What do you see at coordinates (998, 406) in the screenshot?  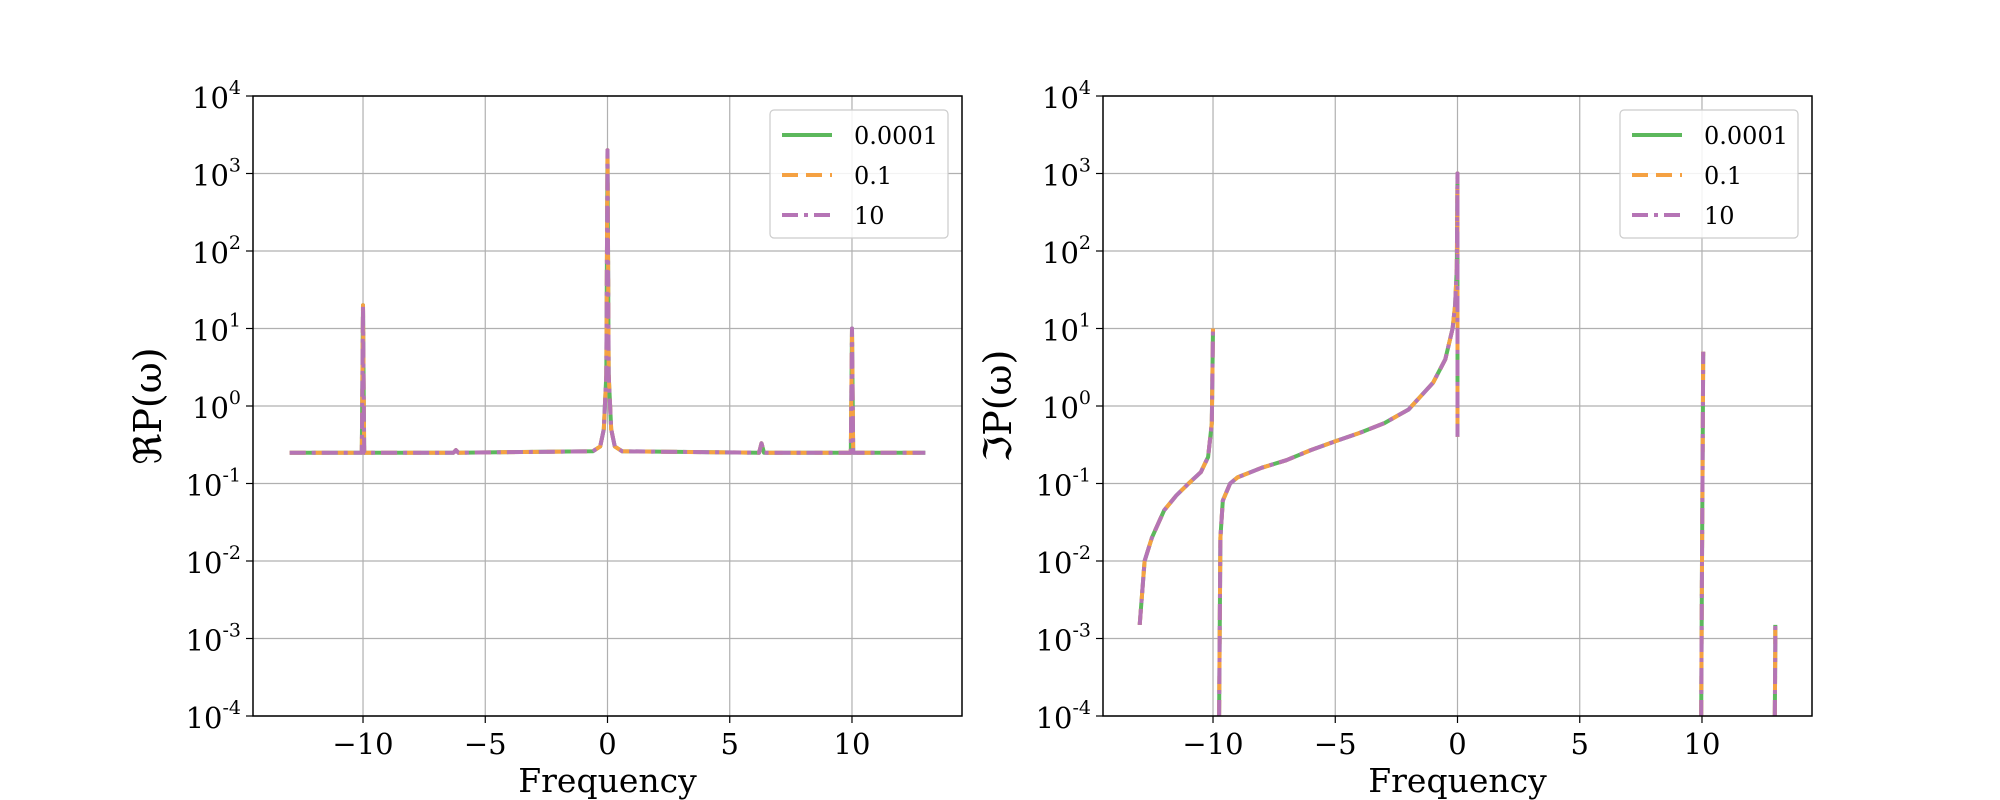 I see `y-axis-label: ℑP(ω)` at bounding box center [998, 406].